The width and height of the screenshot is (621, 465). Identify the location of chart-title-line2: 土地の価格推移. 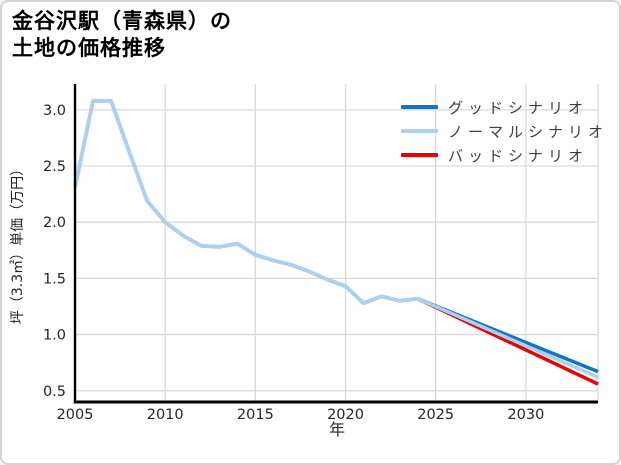
(89, 48).